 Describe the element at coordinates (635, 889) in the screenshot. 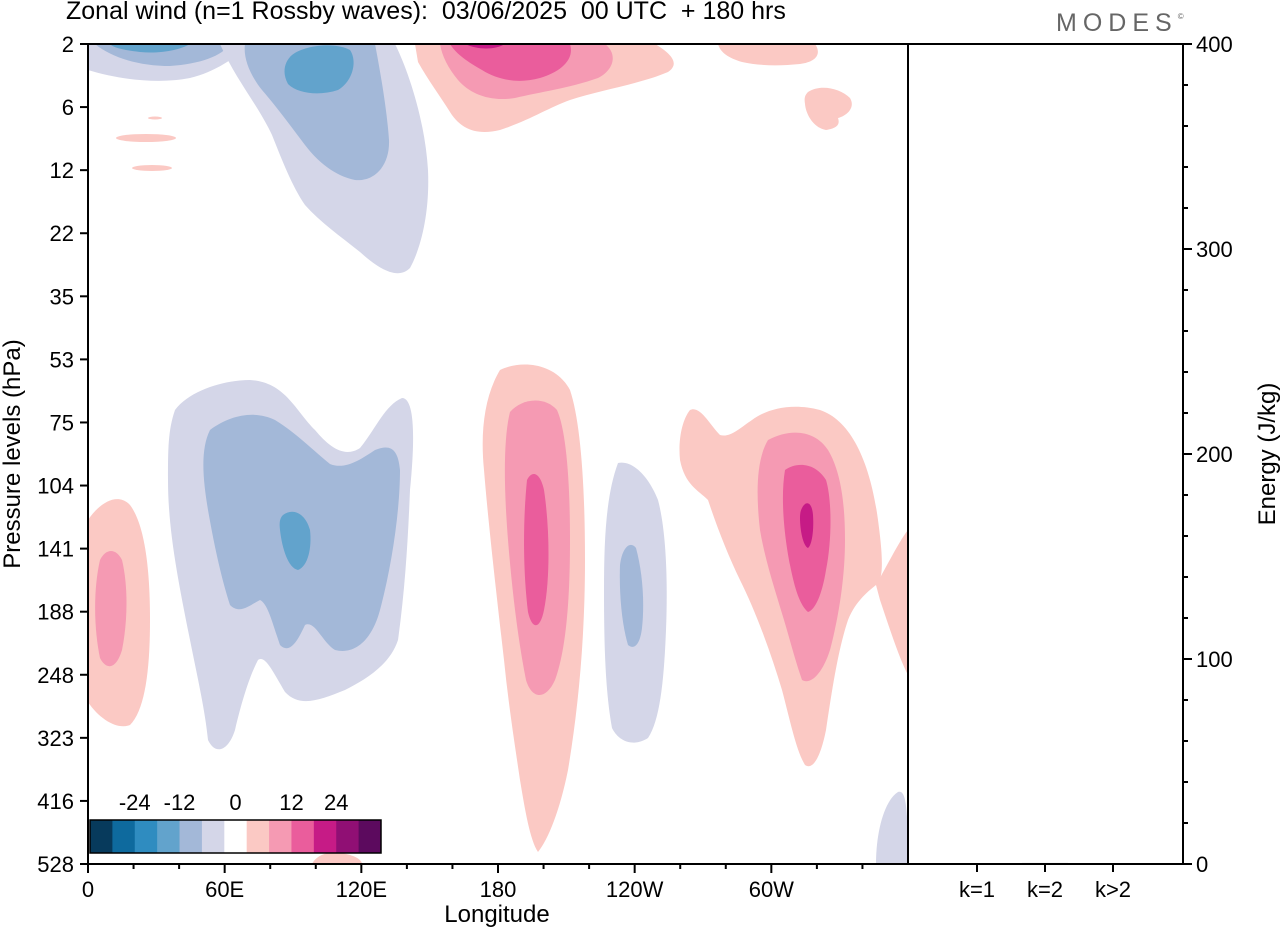

I see `x-tick-label: 120W` at that location.